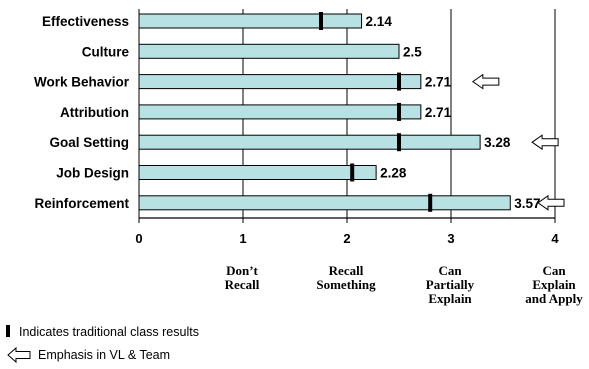  What do you see at coordinates (555, 238) in the screenshot?
I see `x-tick-label: 4` at bounding box center [555, 238].